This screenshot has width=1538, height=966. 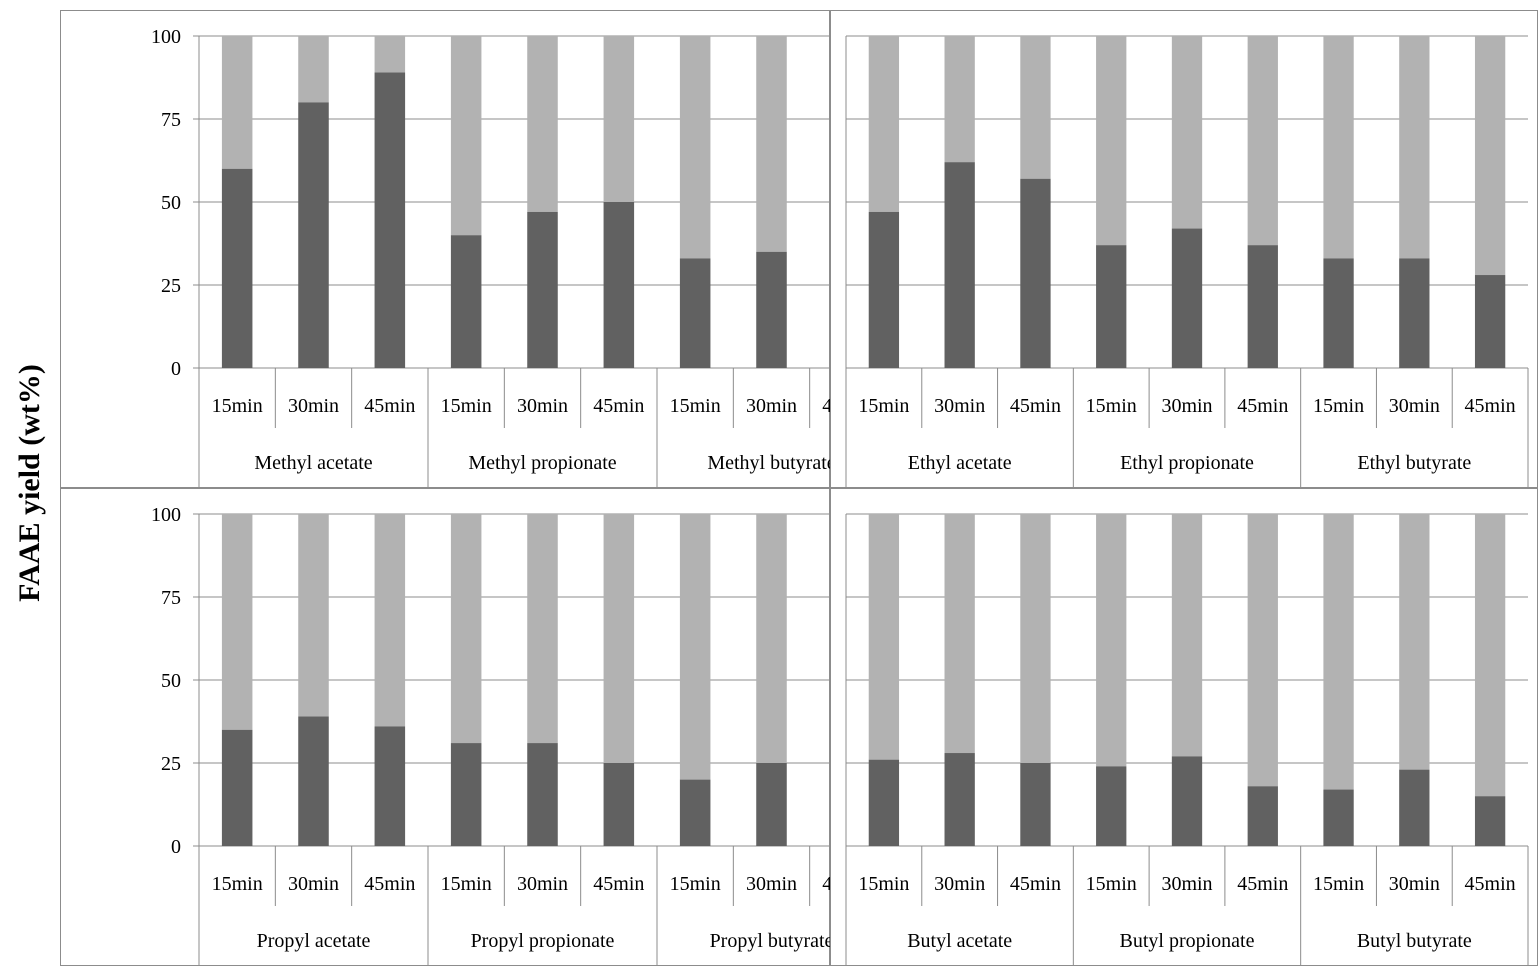 What do you see at coordinates (314, 941) in the screenshot?
I see `group-label: Propyl acetate` at bounding box center [314, 941].